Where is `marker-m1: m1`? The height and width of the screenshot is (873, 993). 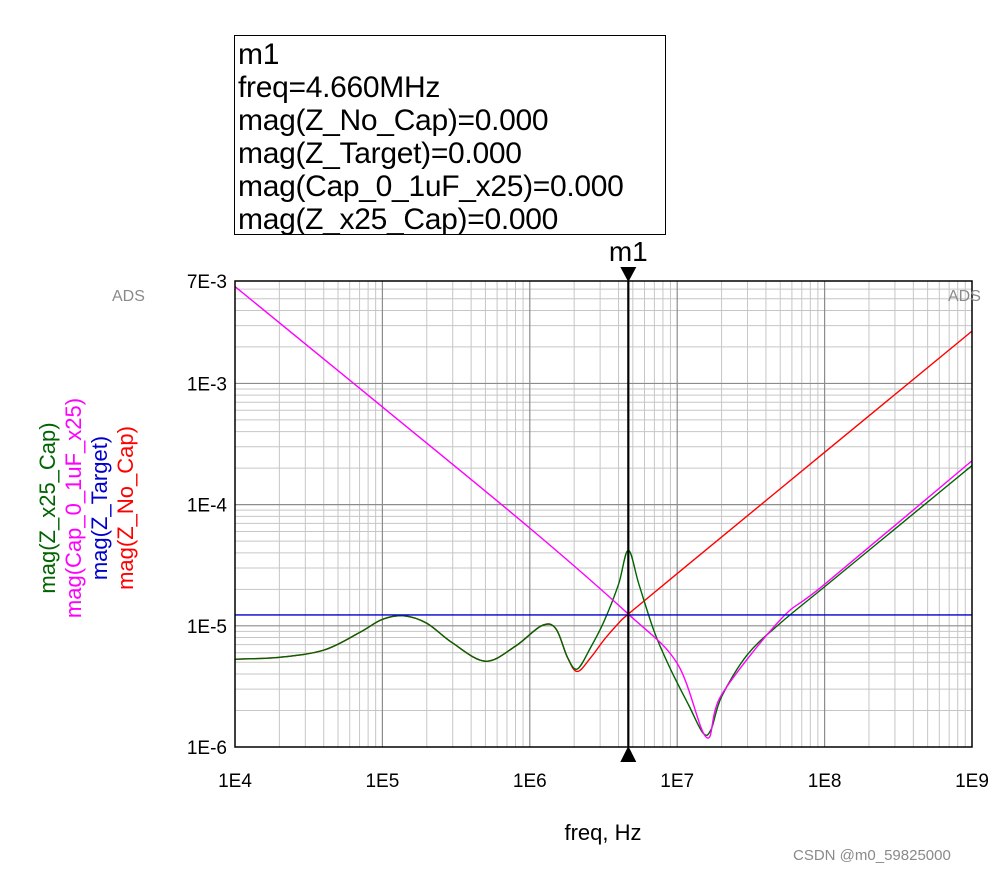
marker-m1: m1 is located at coordinates (628, 499).